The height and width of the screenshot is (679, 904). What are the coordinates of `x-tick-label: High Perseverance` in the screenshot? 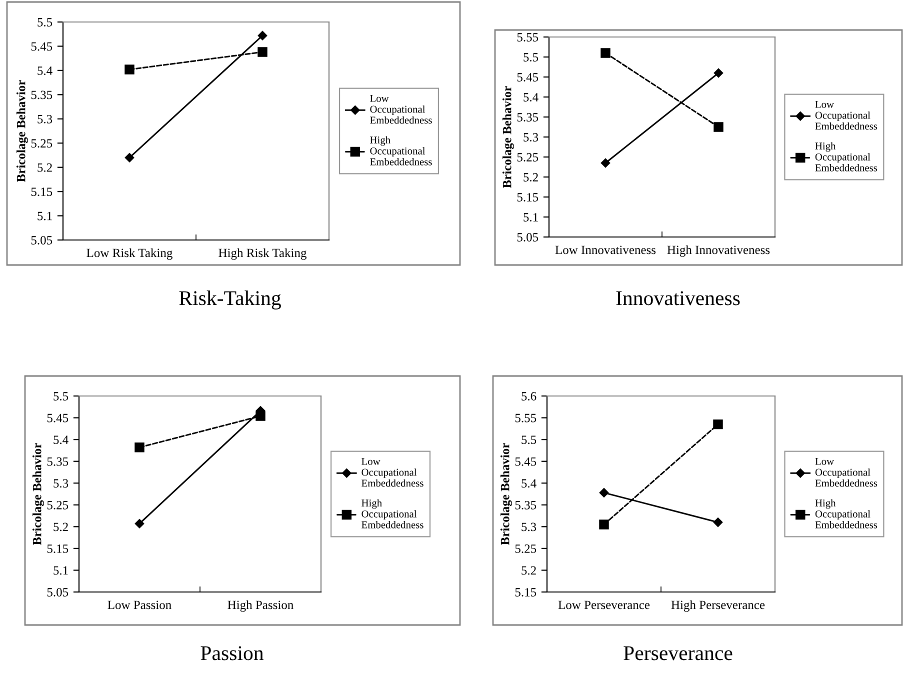 It's located at (718, 606).